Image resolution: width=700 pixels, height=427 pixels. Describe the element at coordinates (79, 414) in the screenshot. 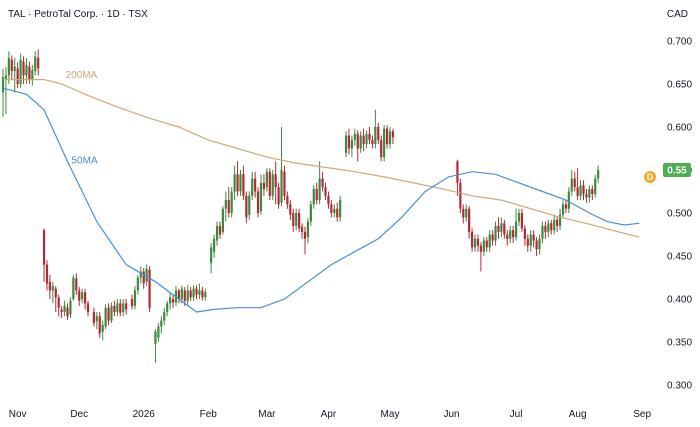

I see `x-tick-label: Dec` at that location.